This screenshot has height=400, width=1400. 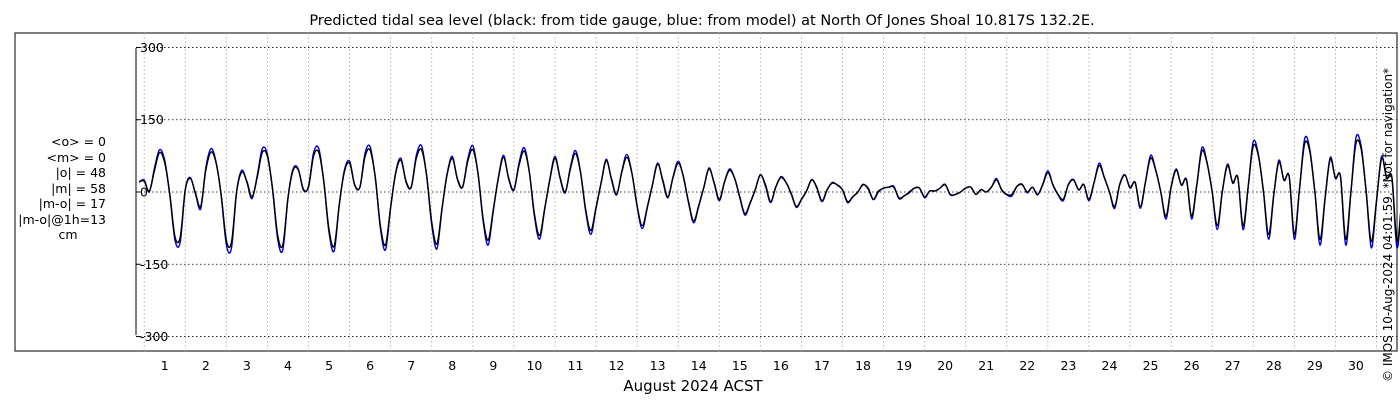 What do you see at coordinates (144, 192) in the screenshot?
I see `y-tick-label: 0` at bounding box center [144, 192].